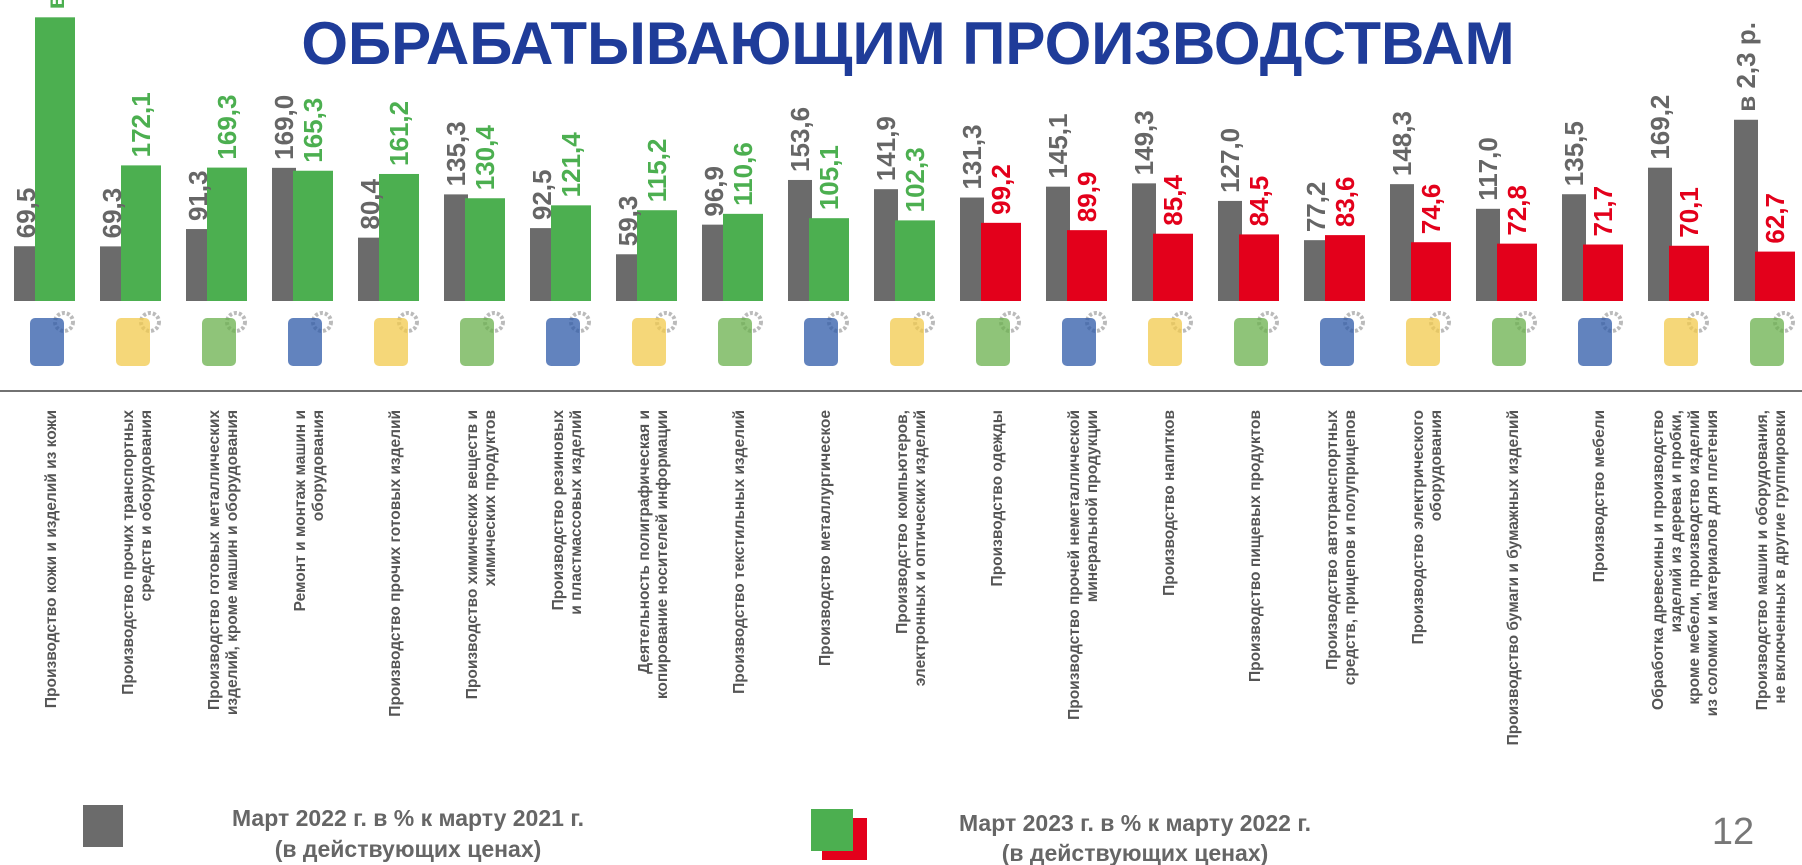 This screenshot has width=1802, height=865. What do you see at coordinates (1259, 201) in the screenshot?
I see `data-label: 84,5` at bounding box center [1259, 201].